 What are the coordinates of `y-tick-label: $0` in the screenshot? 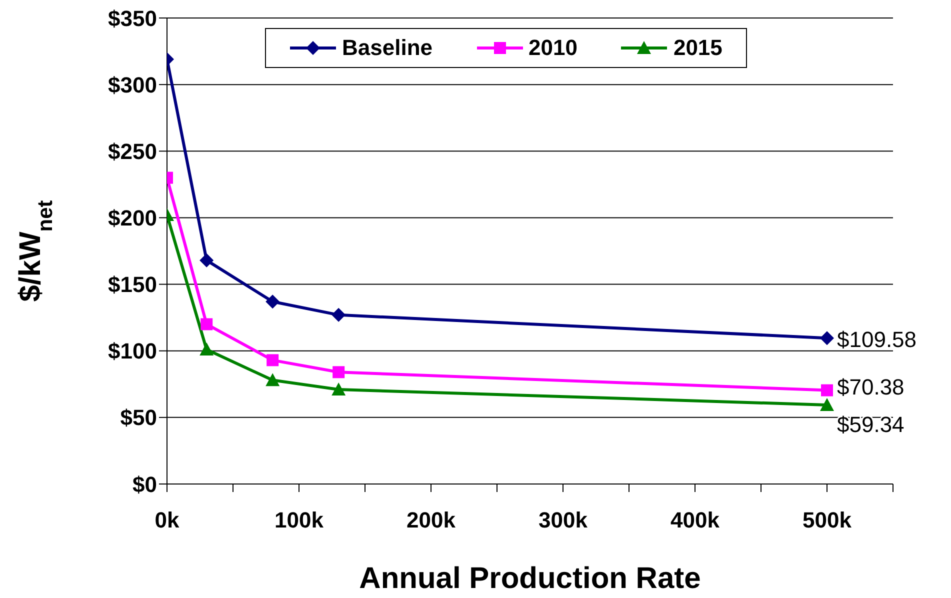 It's located at (144, 484).